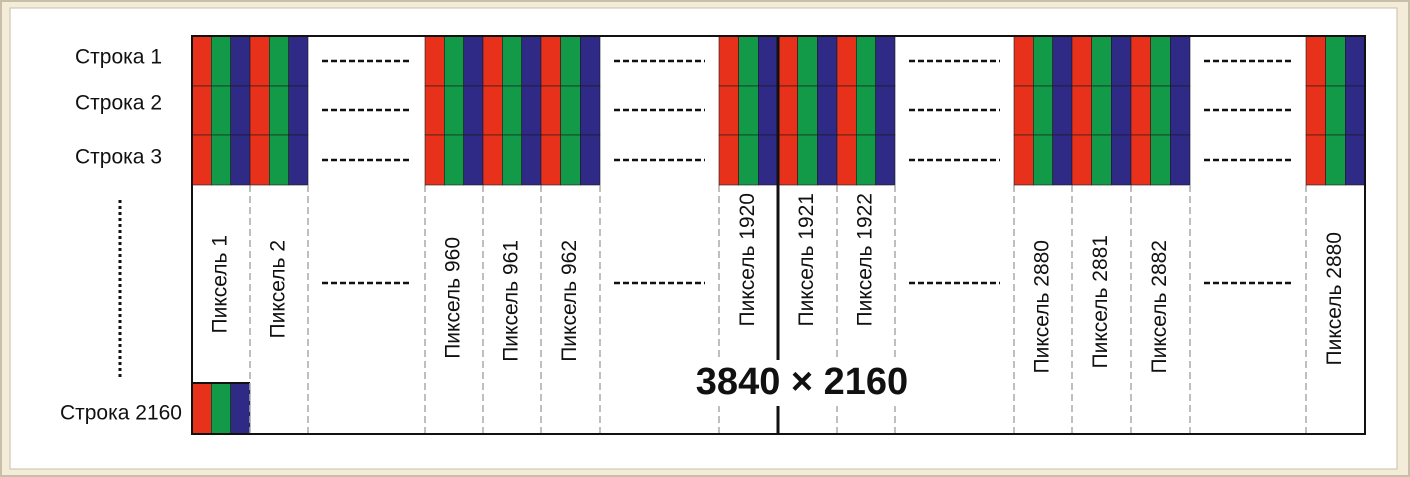 The image size is (1410, 477). Describe the element at coordinates (511, 301) in the screenshot. I see `pixel-label: Пиксель 961` at that location.